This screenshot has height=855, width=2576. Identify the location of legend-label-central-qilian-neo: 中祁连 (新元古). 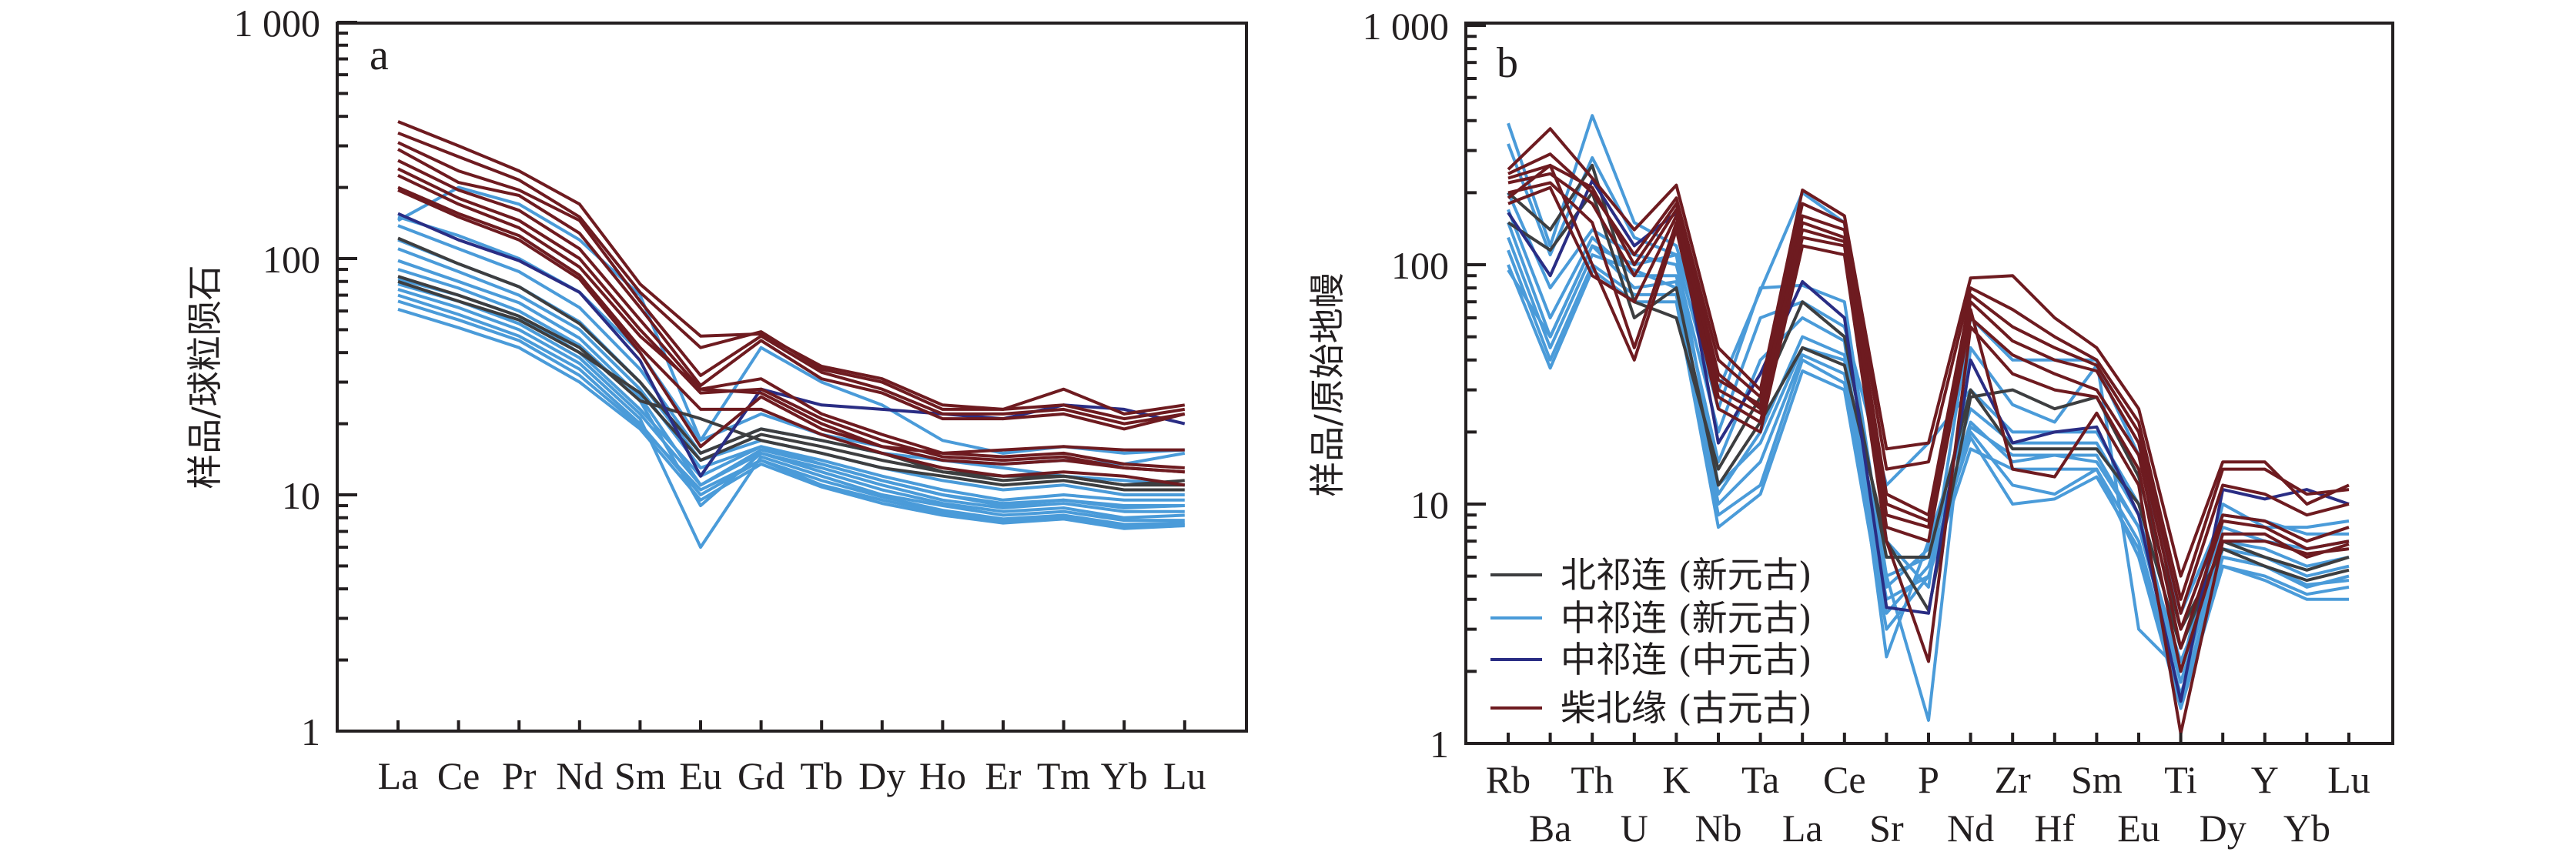
(1686, 618).